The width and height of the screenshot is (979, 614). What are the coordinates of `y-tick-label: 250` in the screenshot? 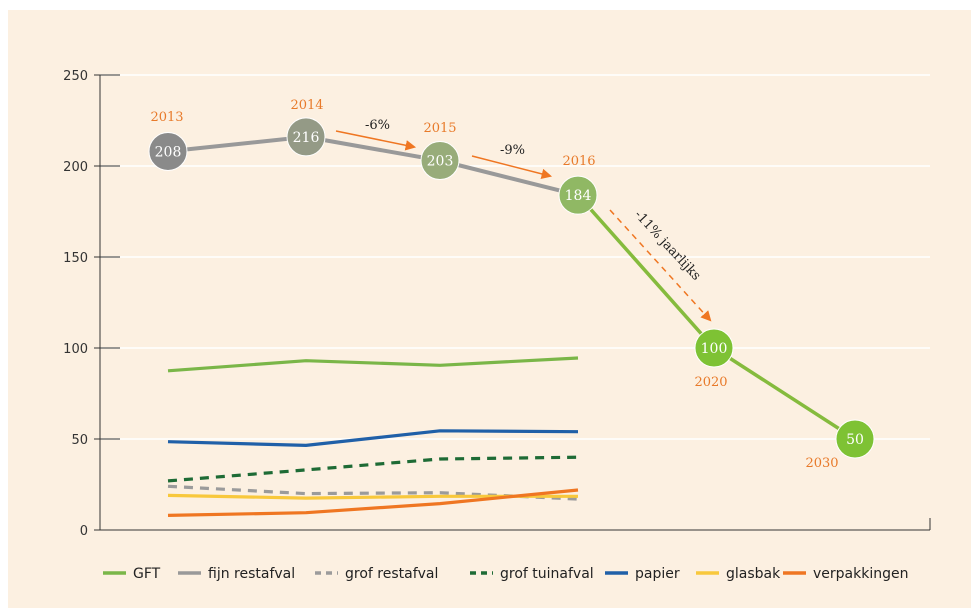 It's located at (75, 76).